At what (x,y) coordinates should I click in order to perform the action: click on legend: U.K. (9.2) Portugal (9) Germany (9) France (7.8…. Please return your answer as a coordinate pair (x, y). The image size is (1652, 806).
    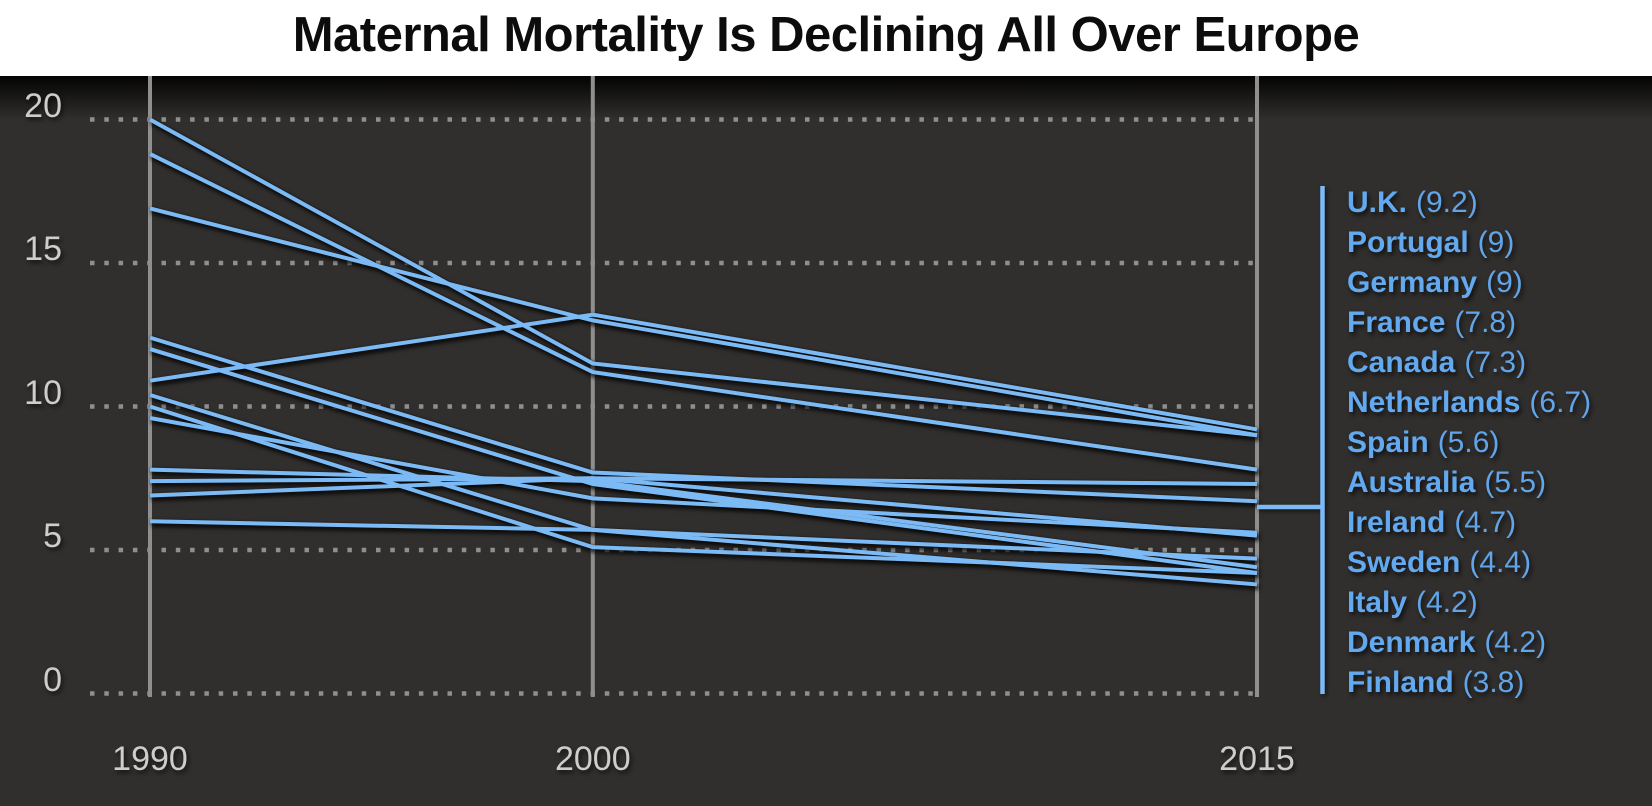
    Looking at the image, I should click on (1469, 443).